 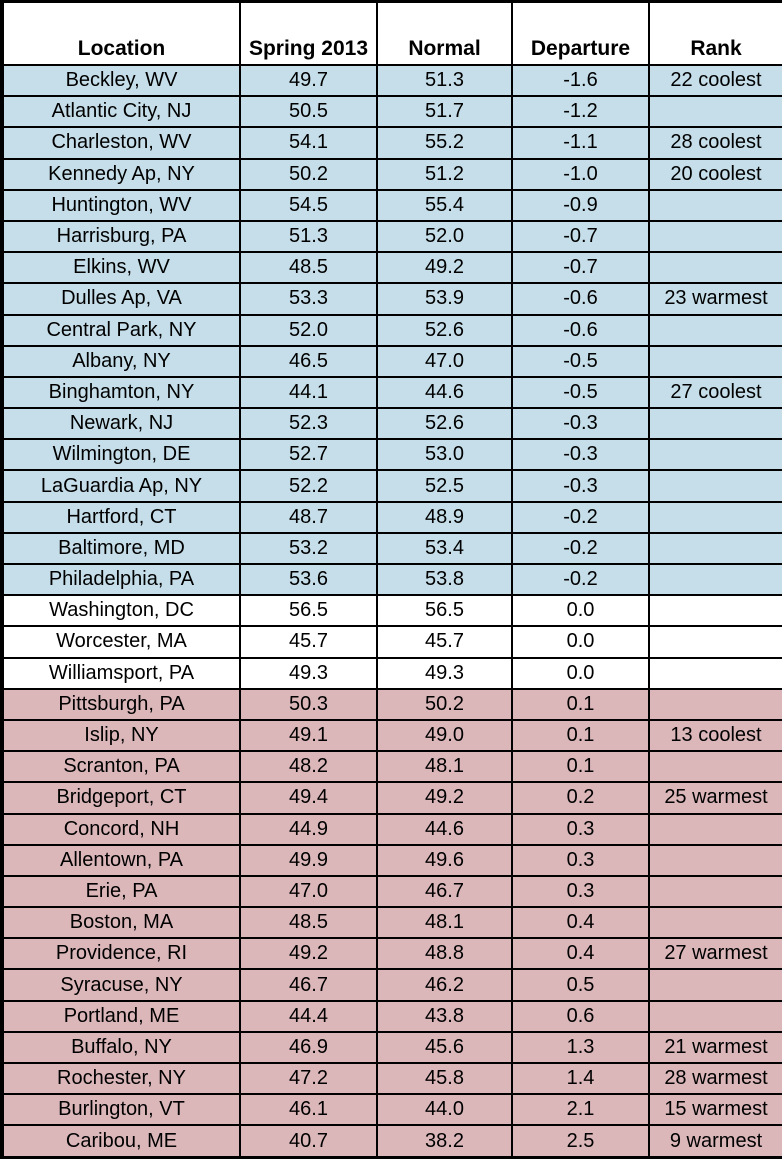 I want to click on cell-location: Burlington, VT, so click(x=120, y=1110).